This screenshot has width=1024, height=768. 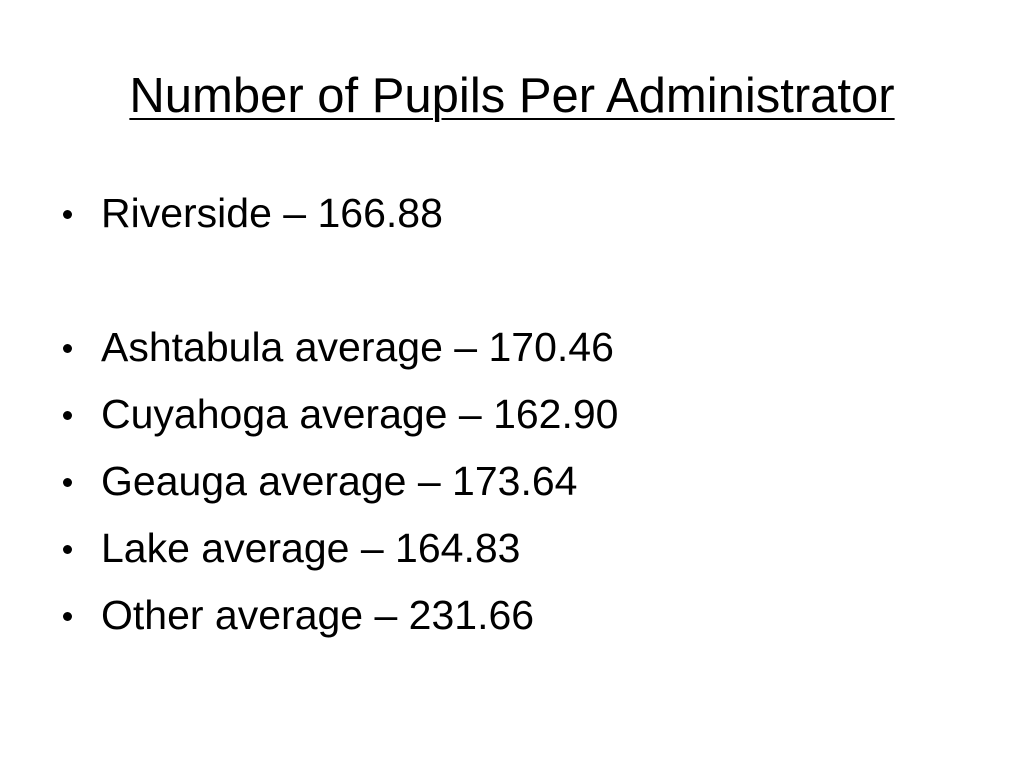 What do you see at coordinates (298, 615) in the screenshot?
I see `bullet-item: Other average – 231.66` at bounding box center [298, 615].